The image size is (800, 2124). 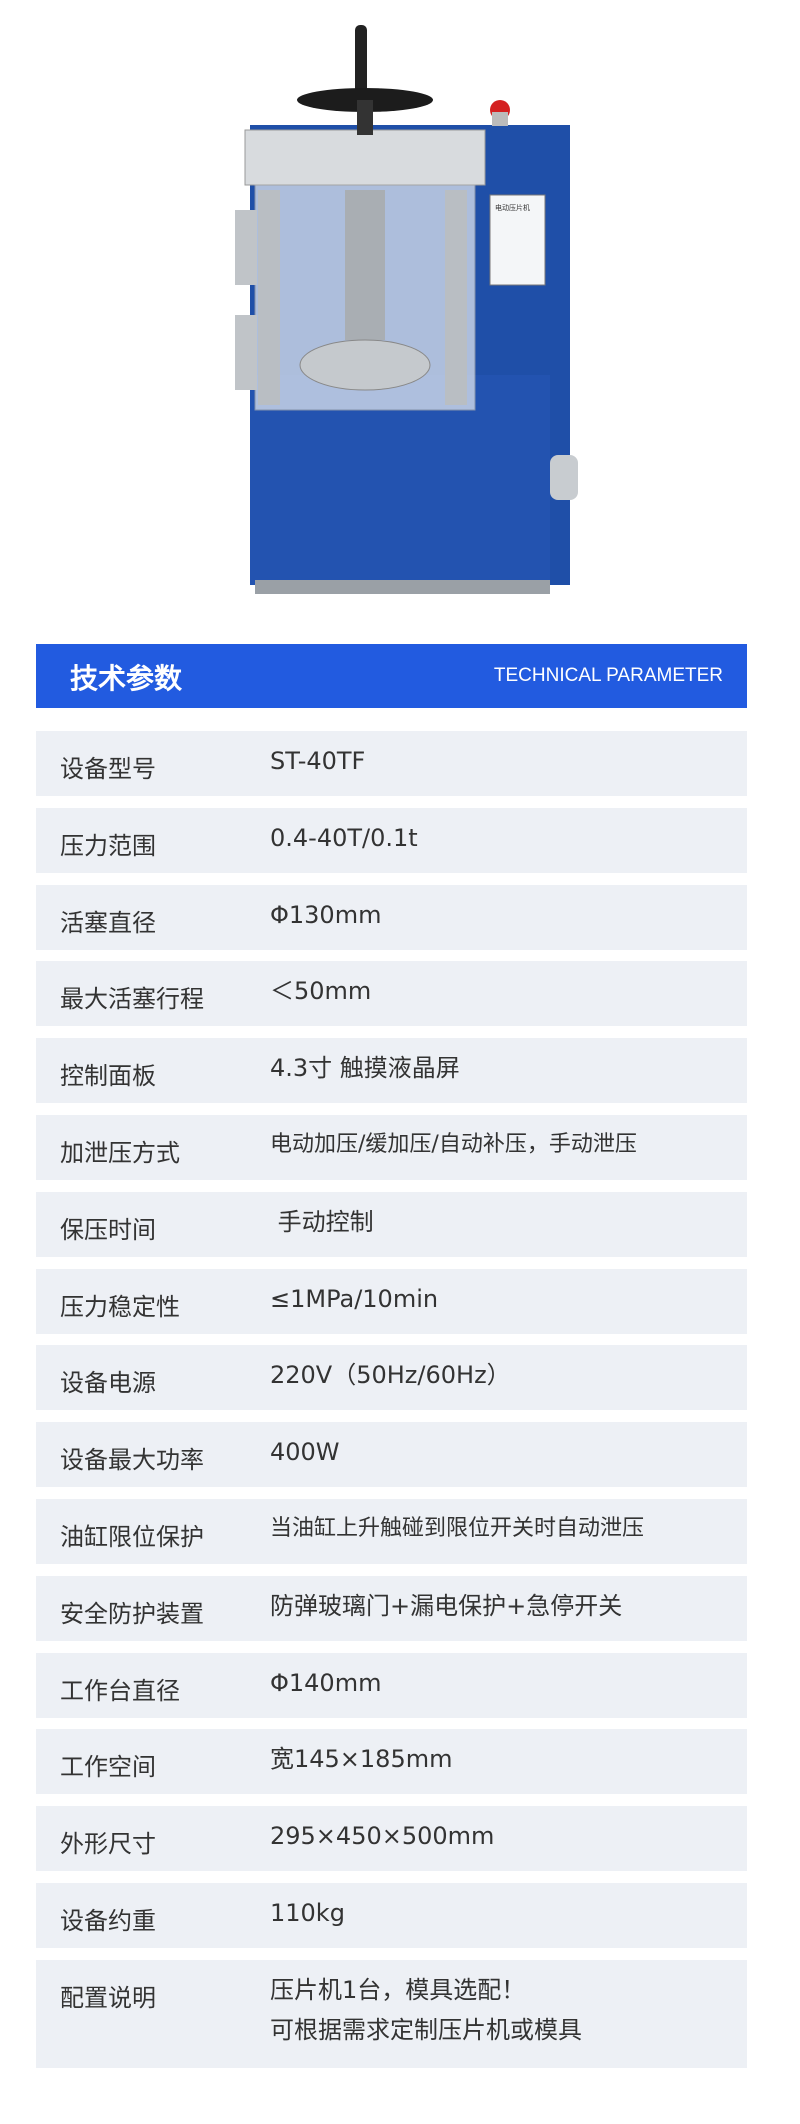 I want to click on table-row: 压力稳定性 ≤1MPa/10min, so click(x=391, y=1301).